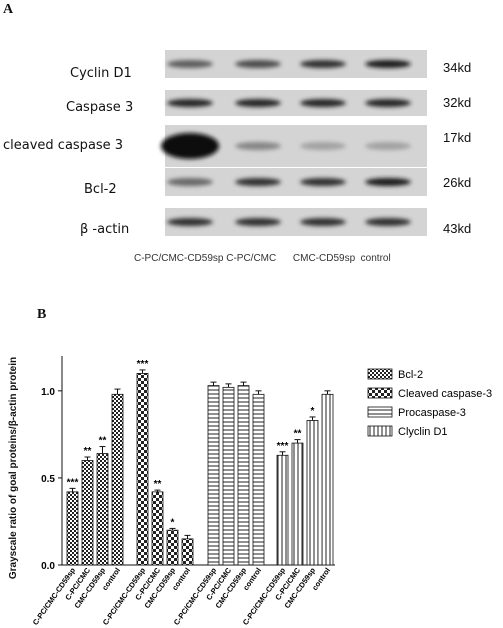  Describe the element at coordinates (457, 182) in the screenshot. I see `molecular-weight-label: 26kd` at that location.